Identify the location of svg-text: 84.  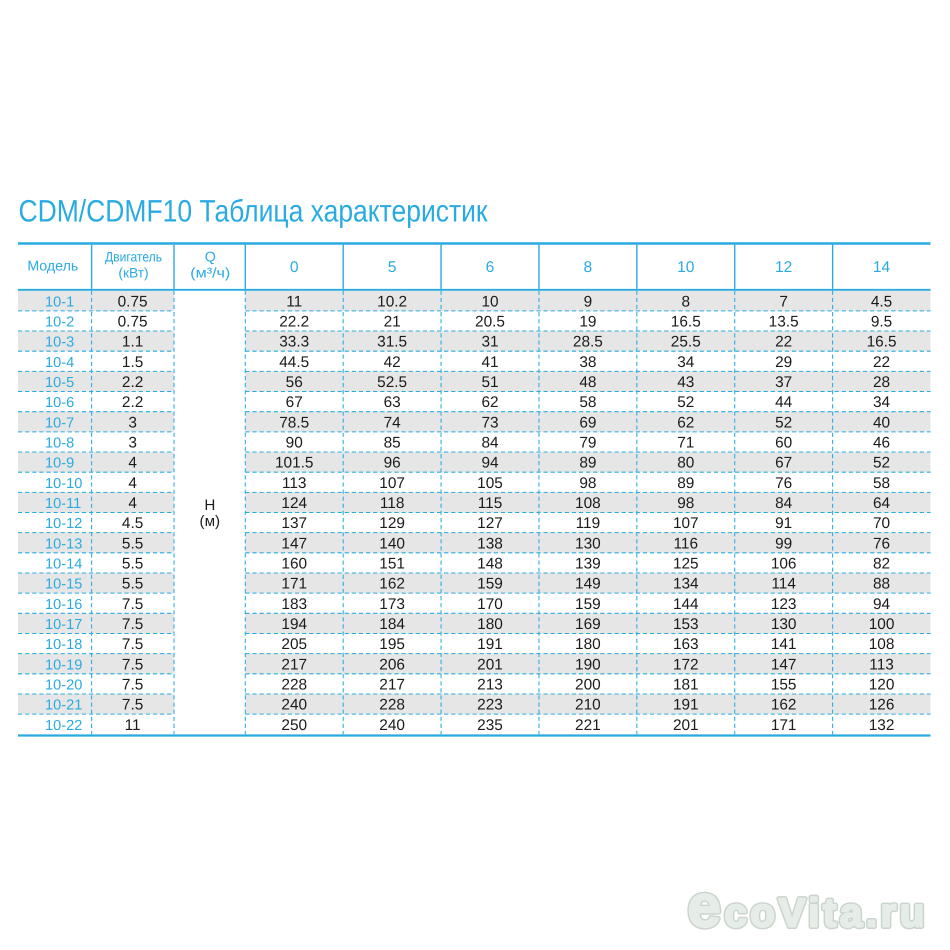
(784, 503).